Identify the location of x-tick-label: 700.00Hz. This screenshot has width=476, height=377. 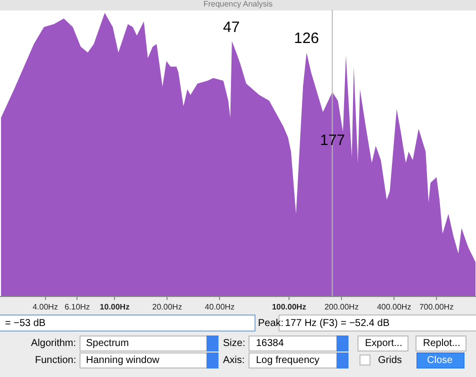
(436, 307).